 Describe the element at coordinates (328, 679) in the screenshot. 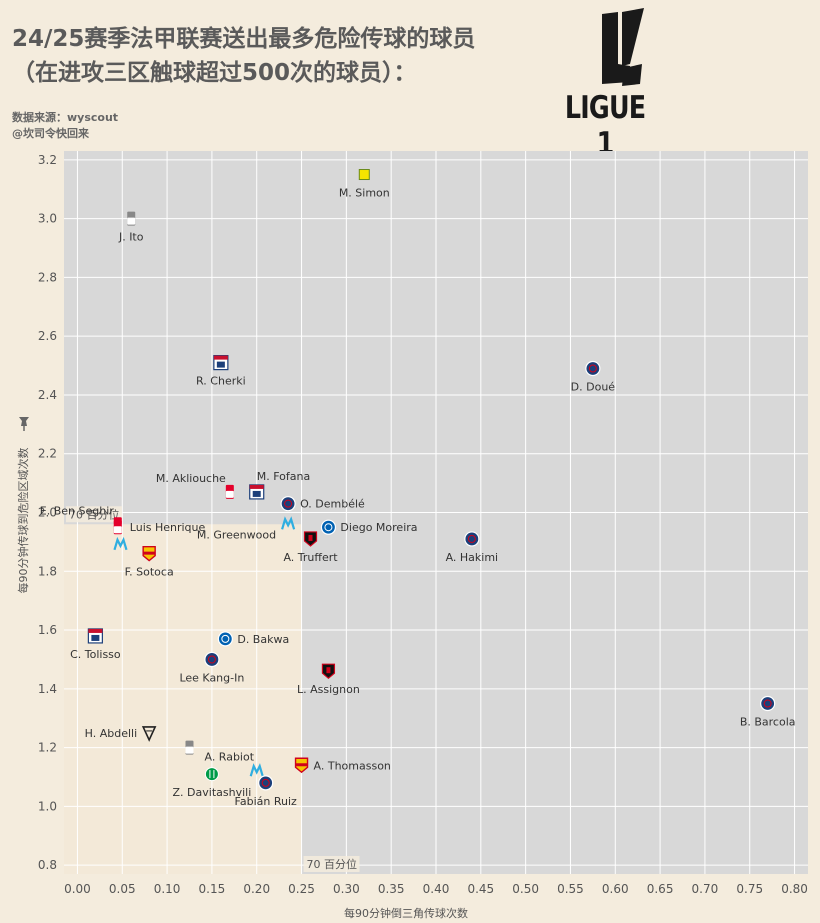

I see `data-point: L. Assignon` at that location.